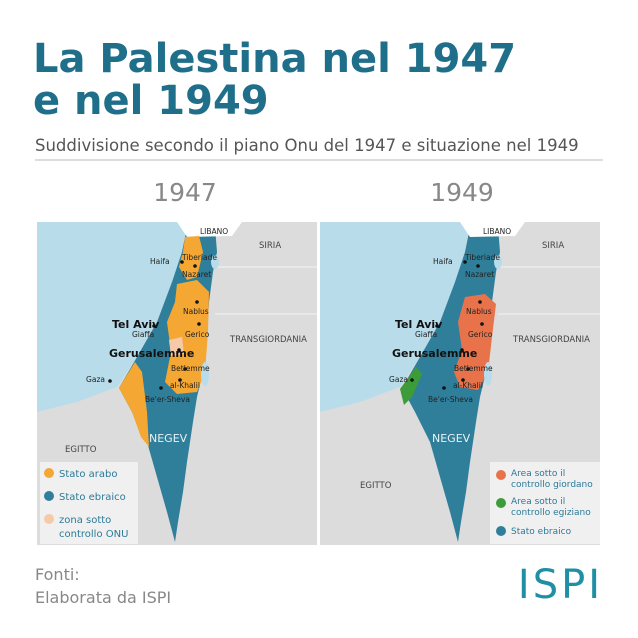  Describe the element at coordinates (274, 59) in the screenshot. I see `title-line: La Palestina nel 1947` at that location.